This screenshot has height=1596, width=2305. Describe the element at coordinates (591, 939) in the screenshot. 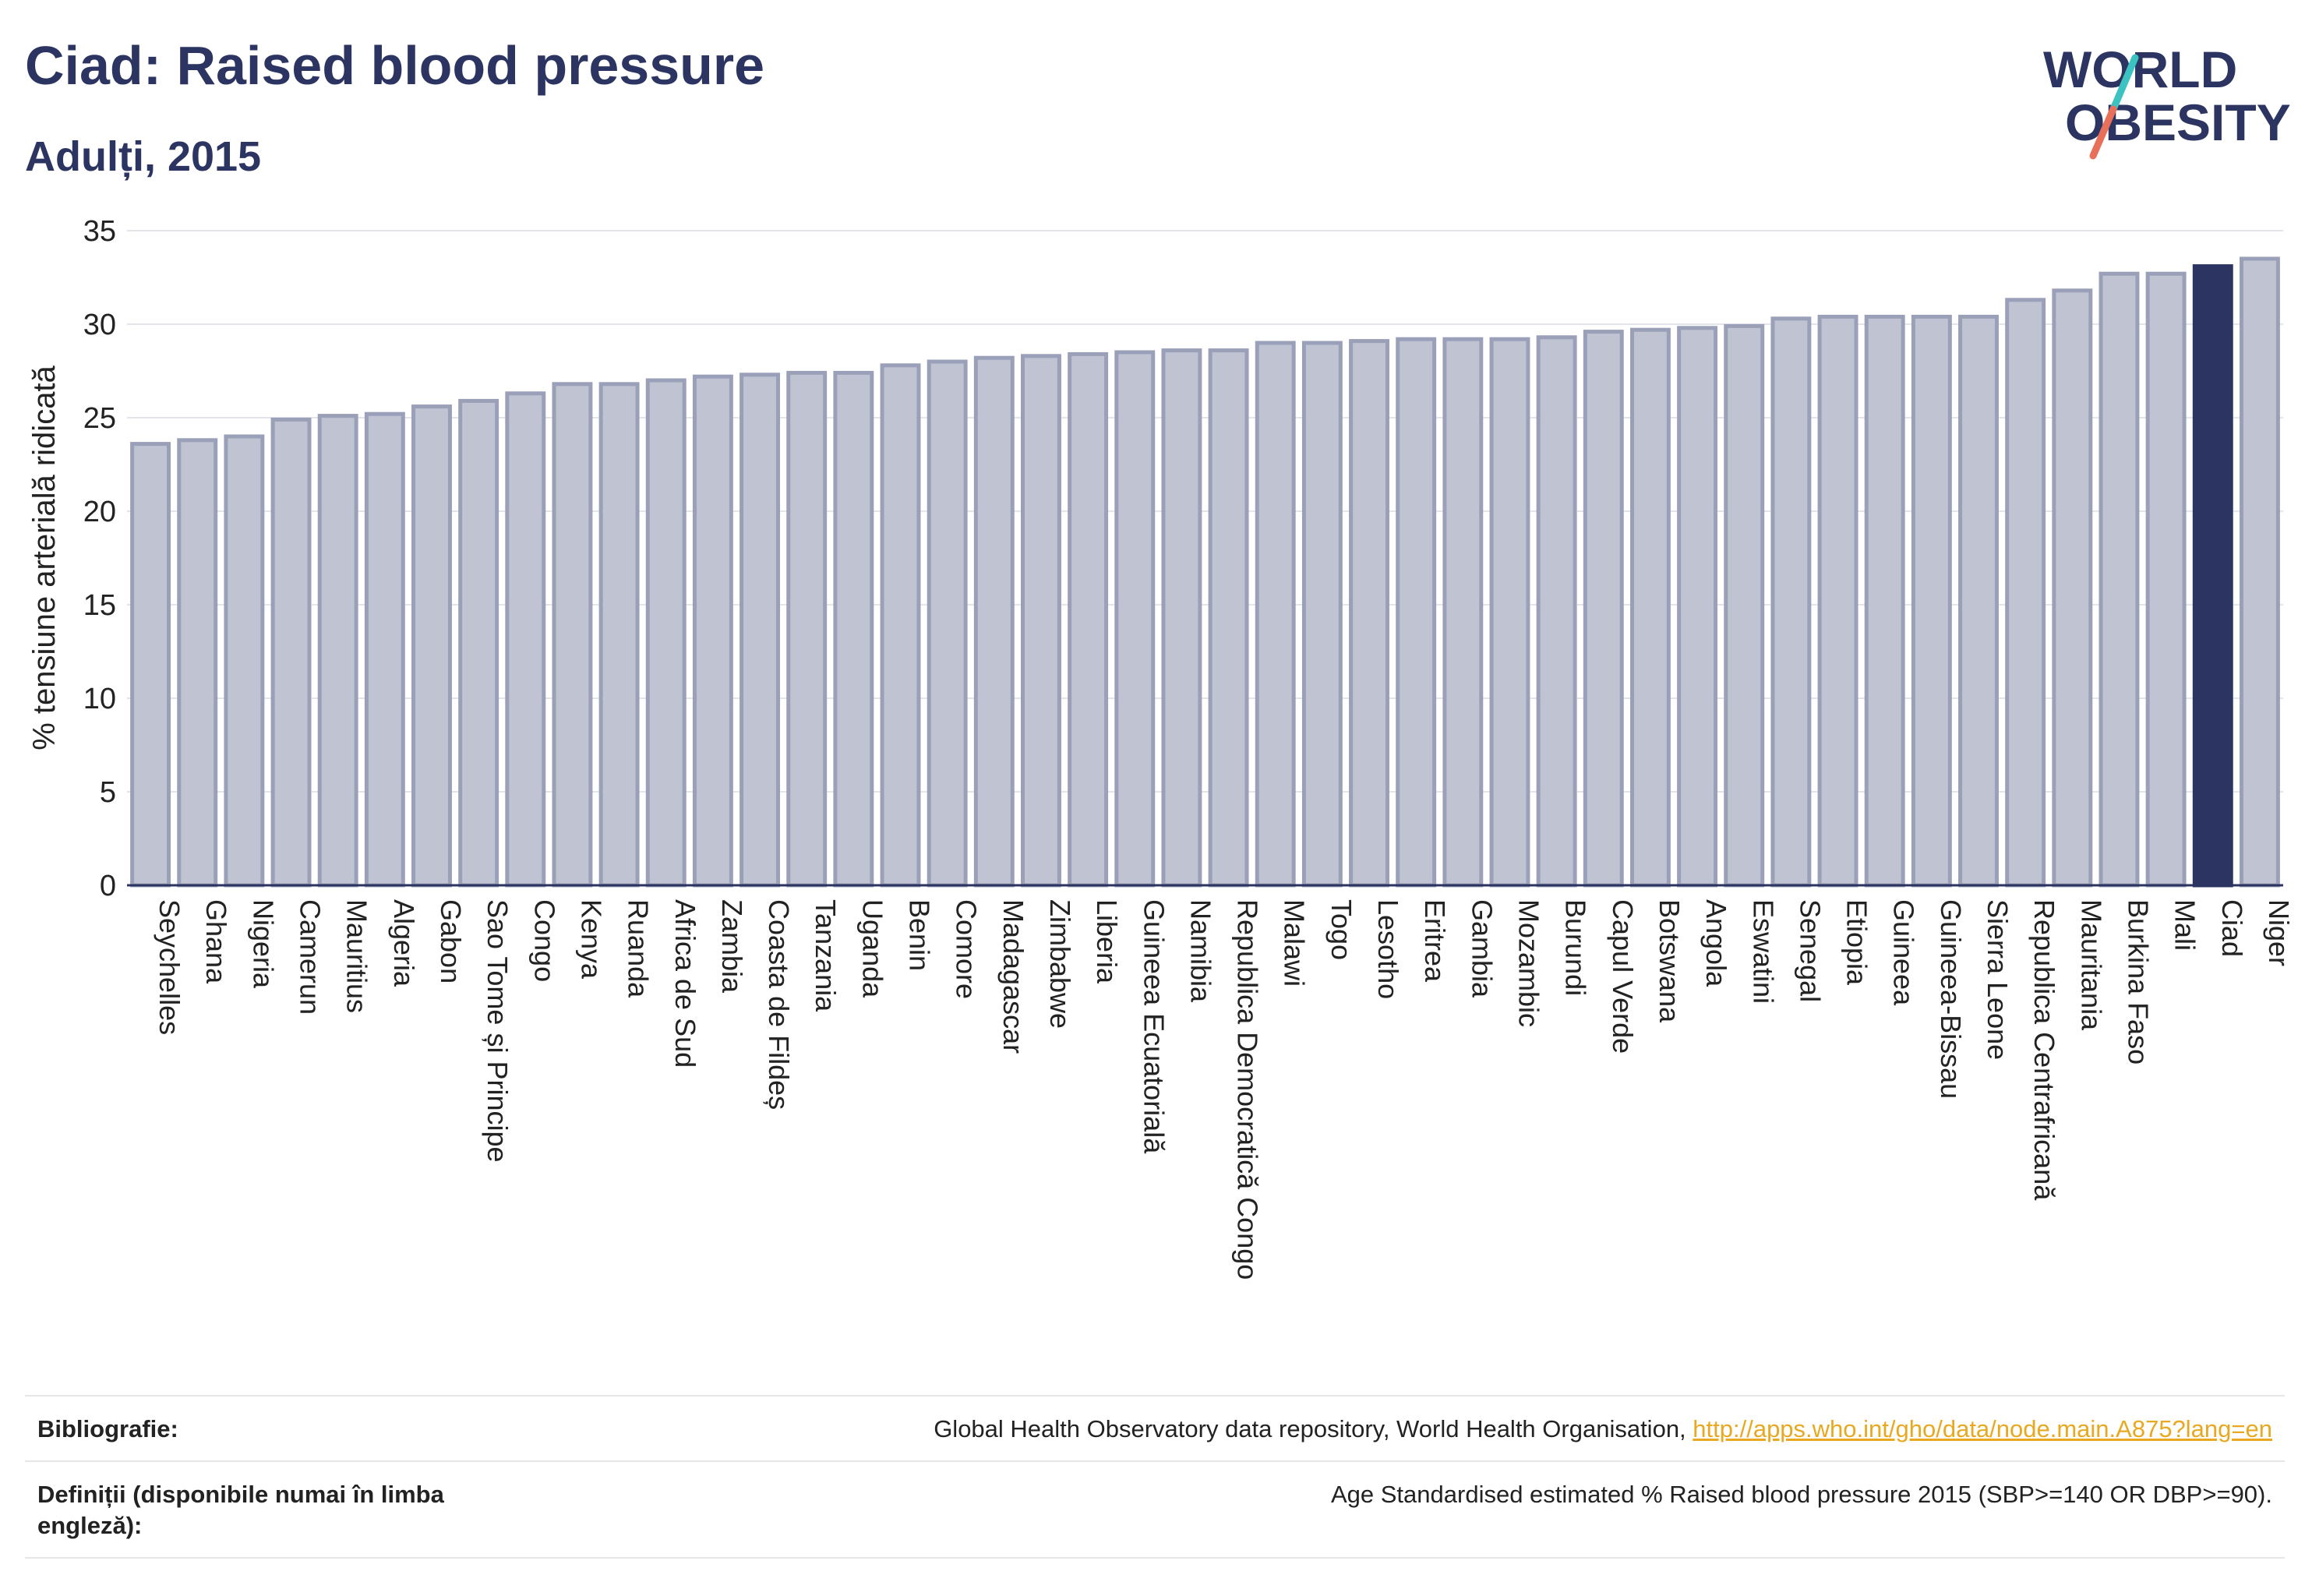

I see `x-tick-label: Kenya` at that location.